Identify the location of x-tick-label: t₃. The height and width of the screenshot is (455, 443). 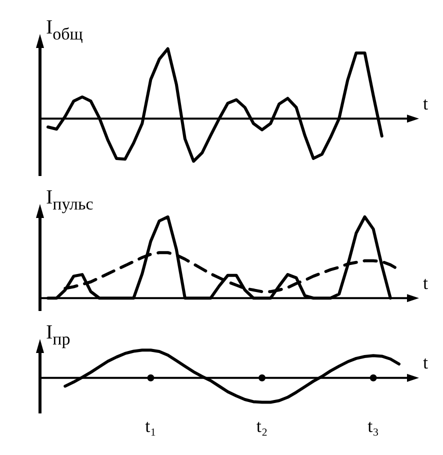
(373, 426).